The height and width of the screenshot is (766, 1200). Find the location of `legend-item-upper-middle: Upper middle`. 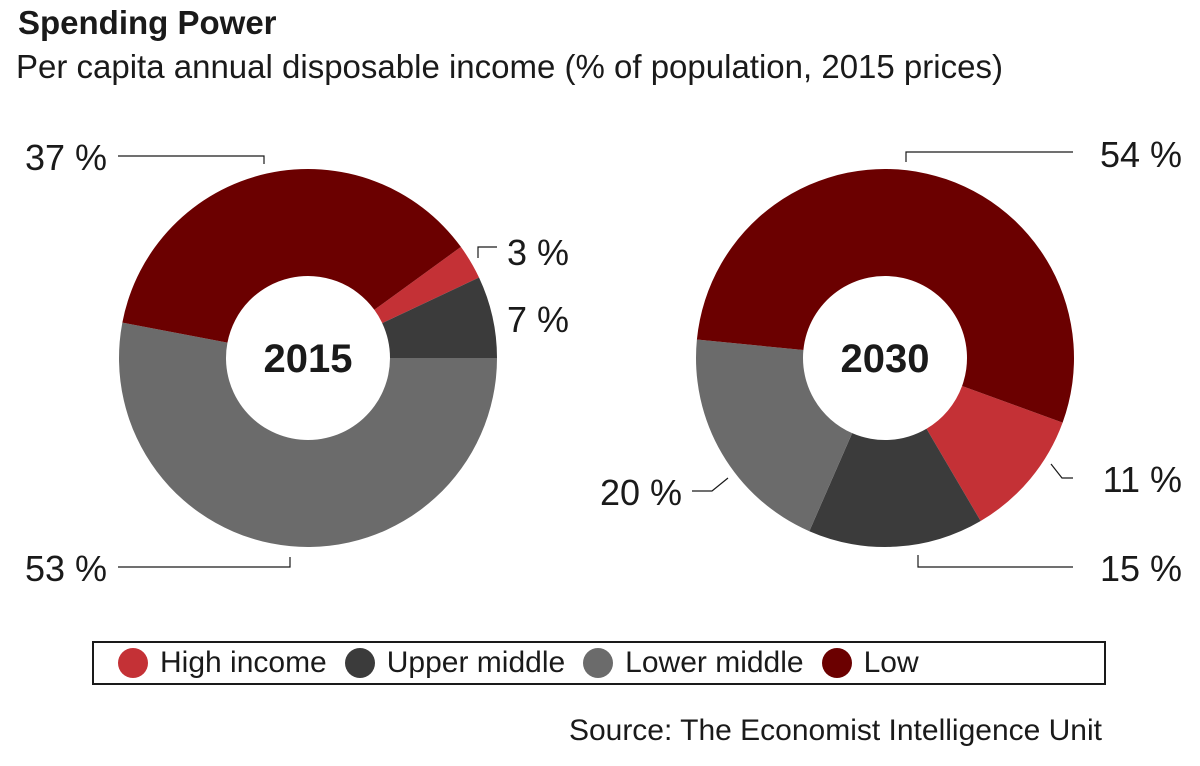

legend-item-upper-middle: Upper middle is located at coordinates (455, 663).